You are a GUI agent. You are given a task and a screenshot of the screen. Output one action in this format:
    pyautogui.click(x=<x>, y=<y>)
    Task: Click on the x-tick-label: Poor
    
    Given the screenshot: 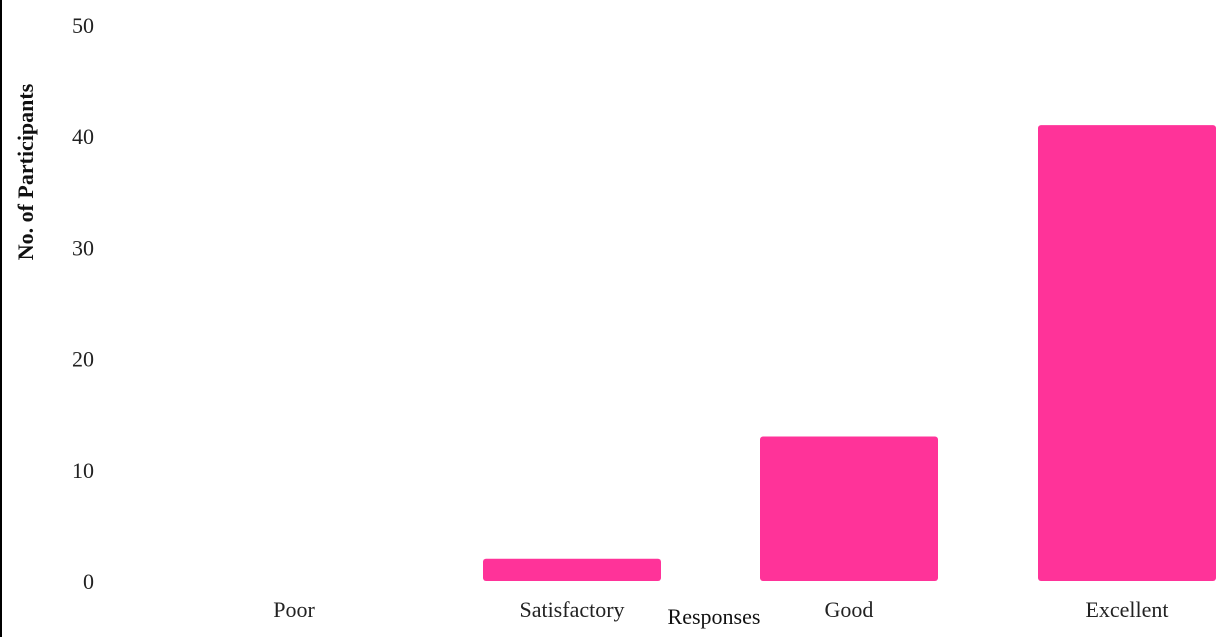 What is the action you would take?
    pyautogui.click(x=294, y=609)
    